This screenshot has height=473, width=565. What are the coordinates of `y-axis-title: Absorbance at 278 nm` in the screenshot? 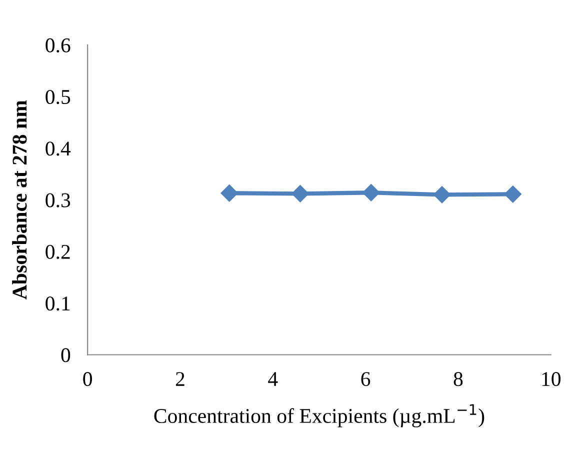 It's located at (19, 200).